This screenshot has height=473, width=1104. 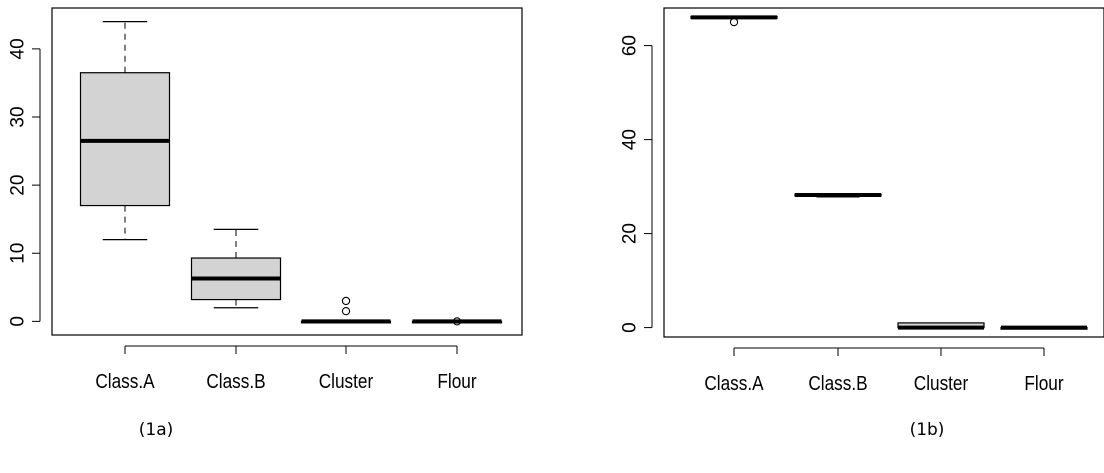 What do you see at coordinates (927, 430) in the screenshot?
I see `caption-1b: (1b)` at bounding box center [927, 430].